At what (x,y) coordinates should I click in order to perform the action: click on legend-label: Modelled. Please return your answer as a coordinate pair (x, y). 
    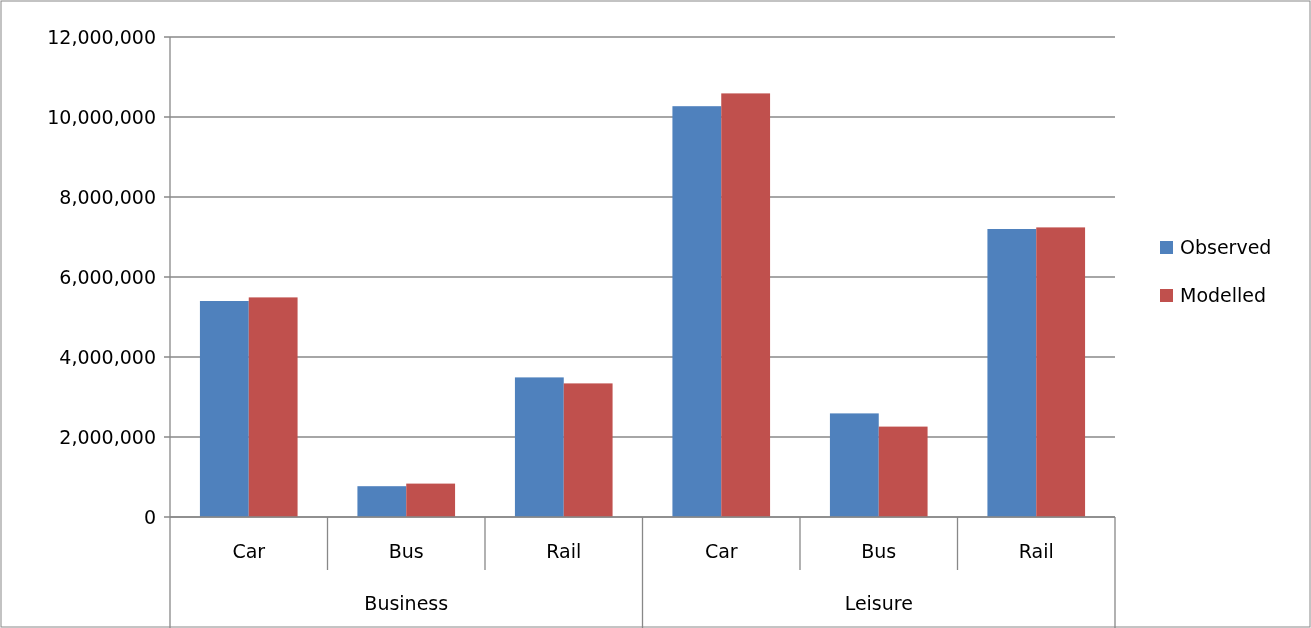
    Looking at the image, I should click on (1223, 294).